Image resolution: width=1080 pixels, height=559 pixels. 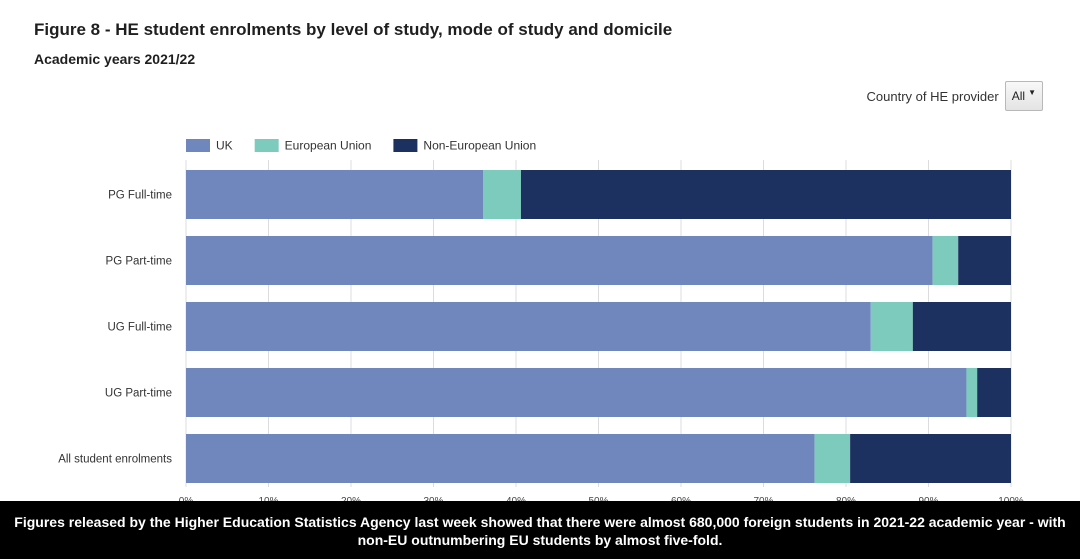 I want to click on x-tick-label: 80%, so click(x=846, y=498).